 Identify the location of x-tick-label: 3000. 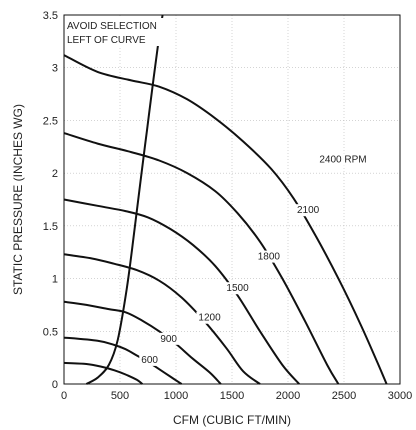
(400, 396).